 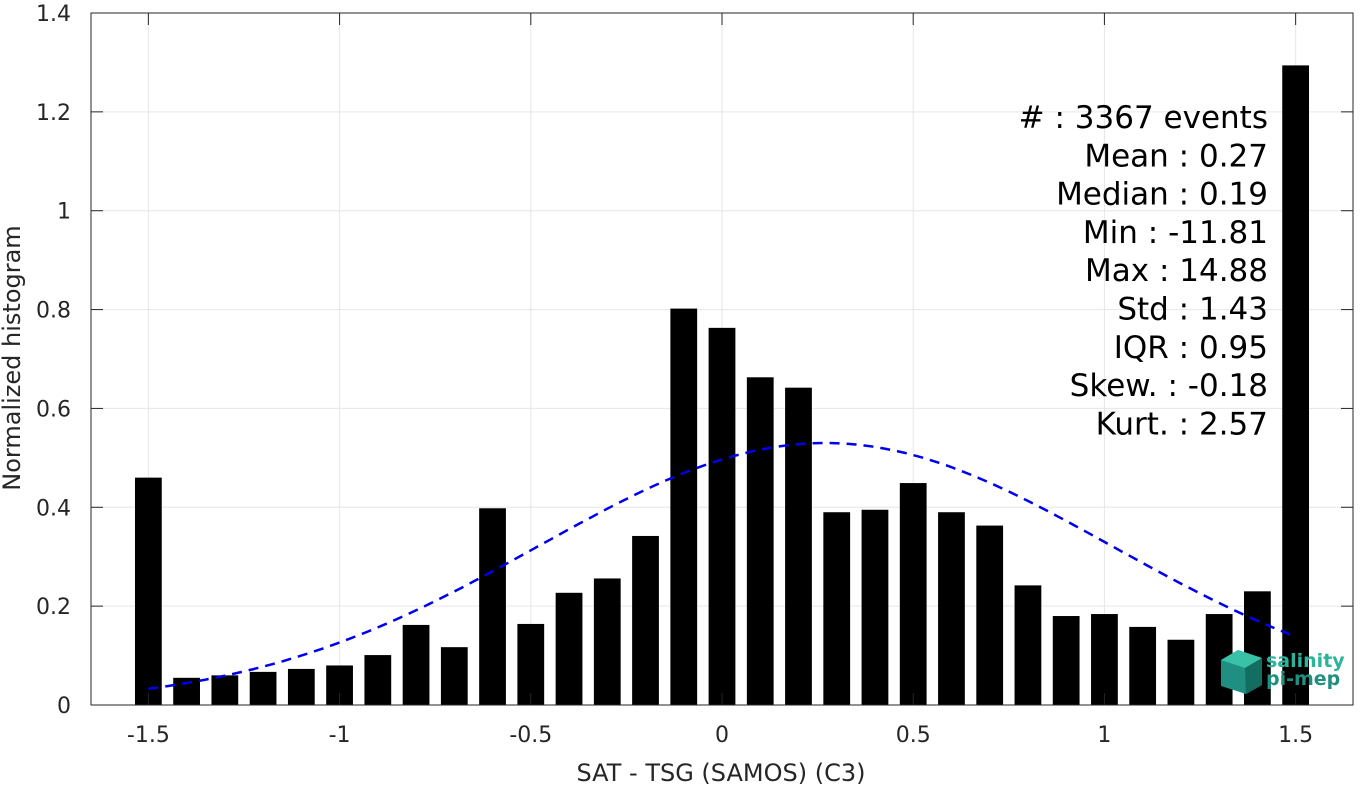 What do you see at coordinates (1305, 661) in the screenshot?
I see `logo-text-line1: salinity` at bounding box center [1305, 661].